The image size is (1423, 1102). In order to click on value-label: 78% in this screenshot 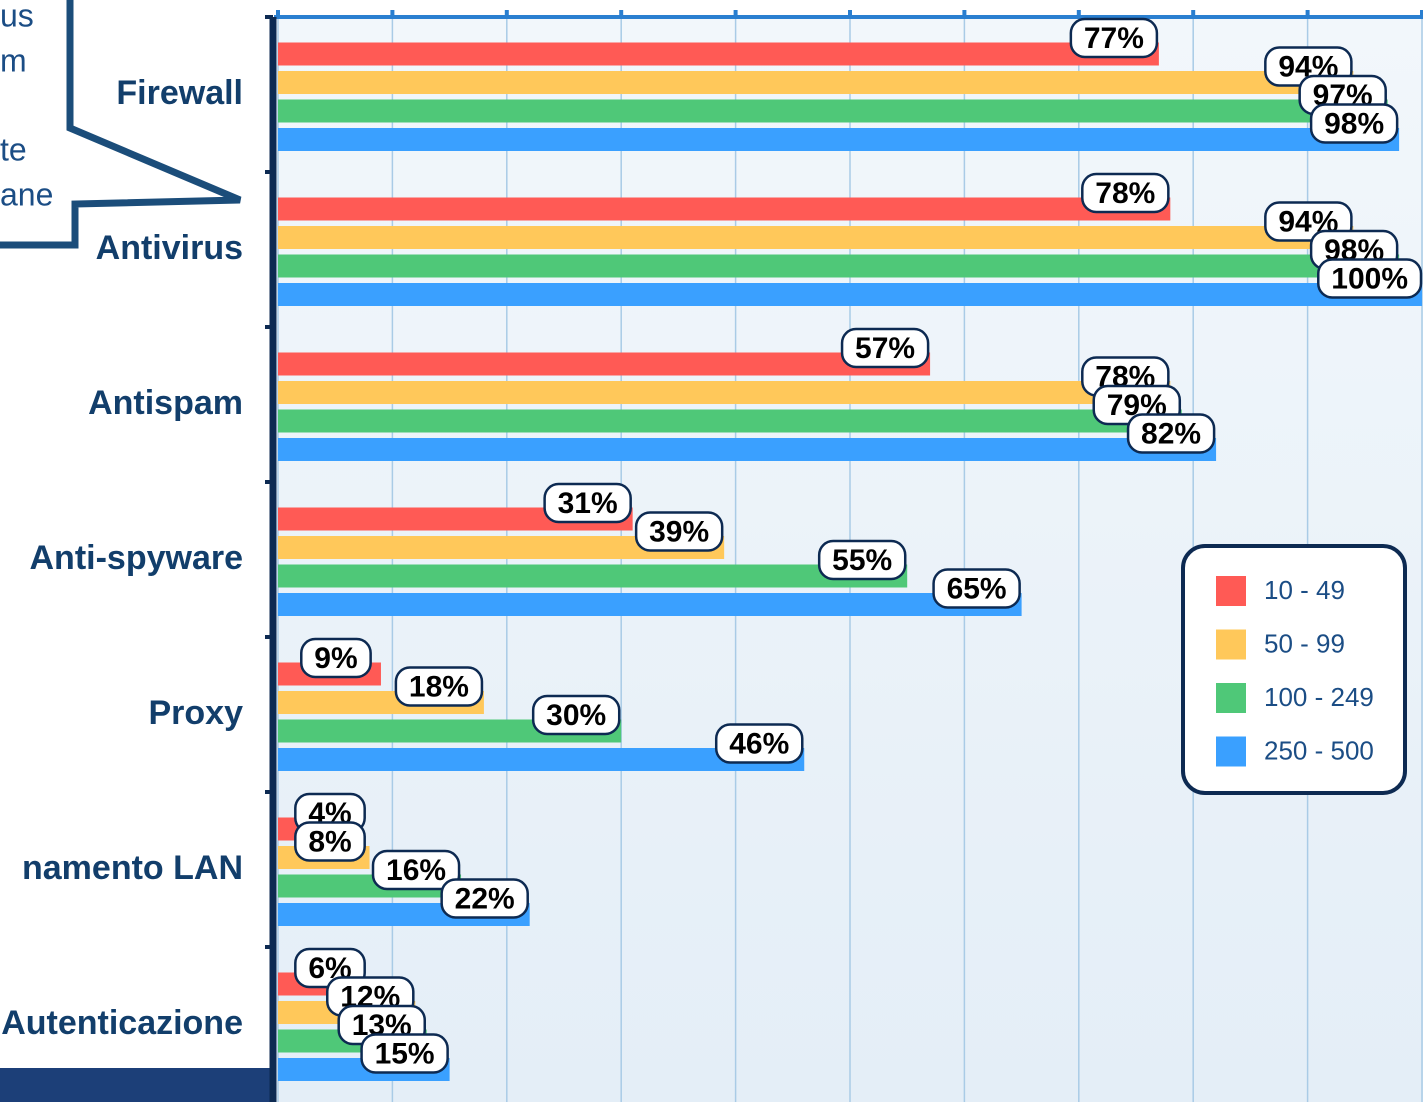, I will do `click(1125, 193)`.